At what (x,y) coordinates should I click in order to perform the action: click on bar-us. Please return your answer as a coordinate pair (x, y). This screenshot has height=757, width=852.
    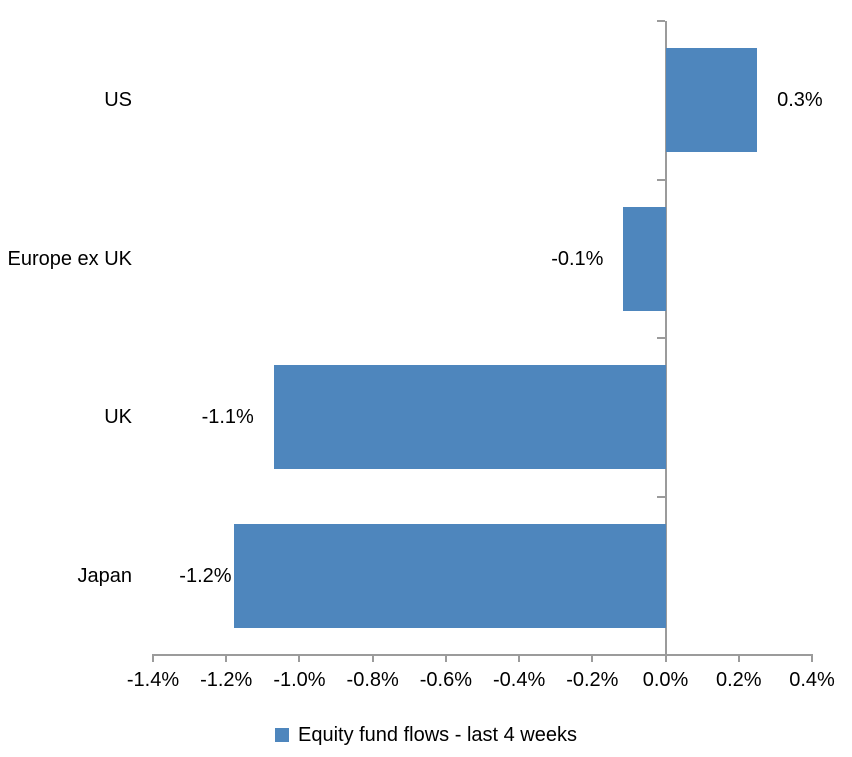
    Looking at the image, I should click on (711, 100).